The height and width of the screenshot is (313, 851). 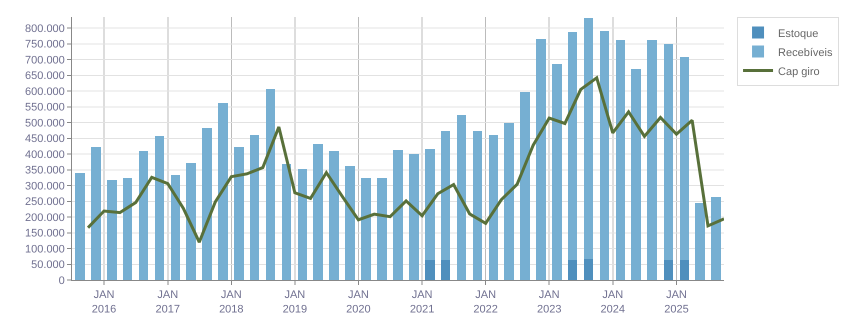 What do you see at coordinates (61, 280) in the screenshot?
I see `y-tick-label: 0` at bounding box center [61, 280].